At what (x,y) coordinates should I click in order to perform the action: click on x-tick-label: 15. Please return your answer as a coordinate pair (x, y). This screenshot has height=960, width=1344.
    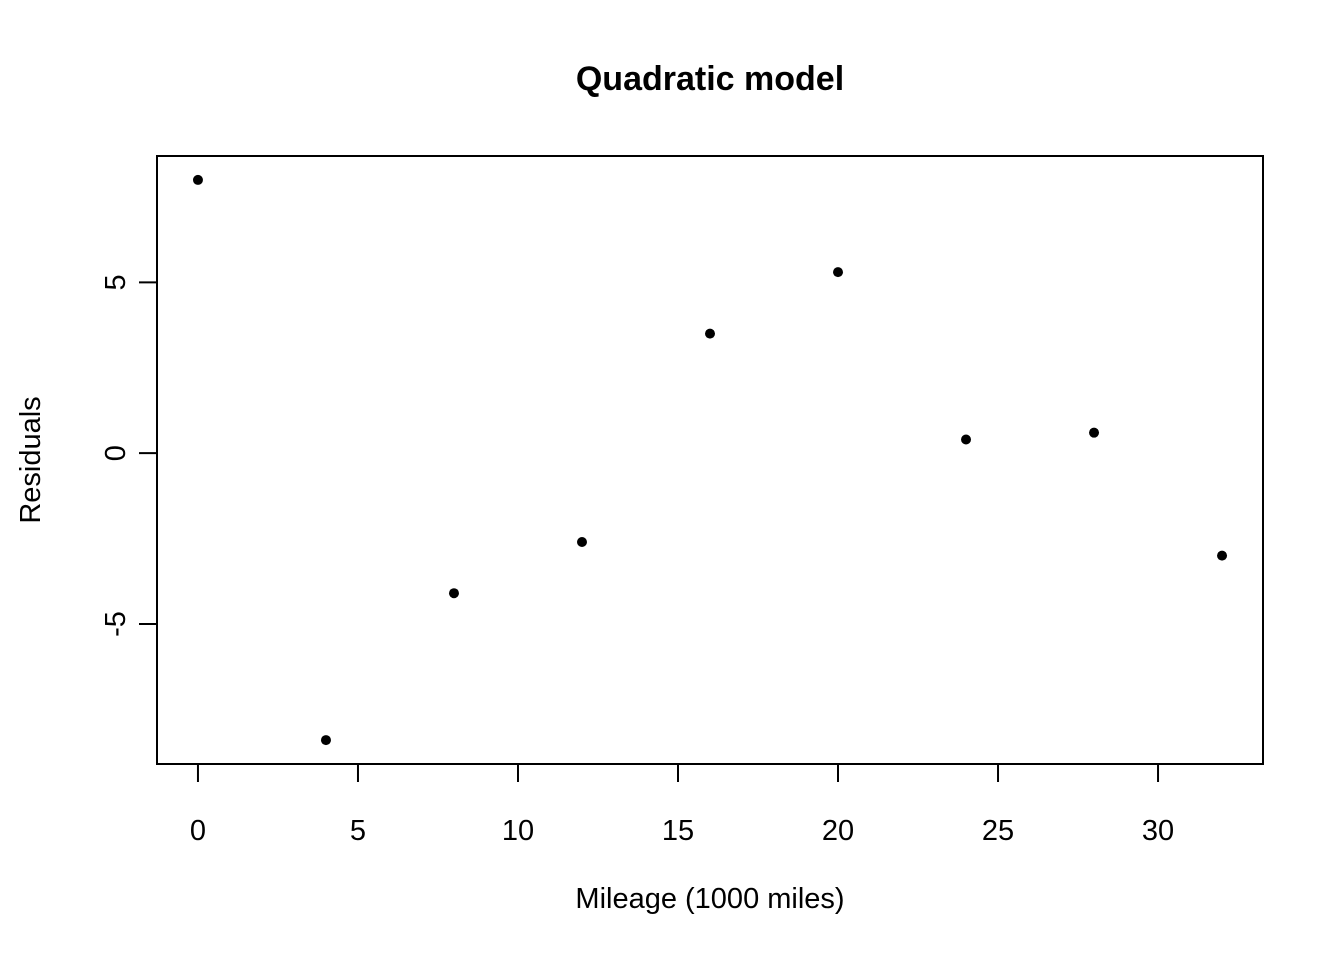
    Looking at the image, I should click on (678, 831).